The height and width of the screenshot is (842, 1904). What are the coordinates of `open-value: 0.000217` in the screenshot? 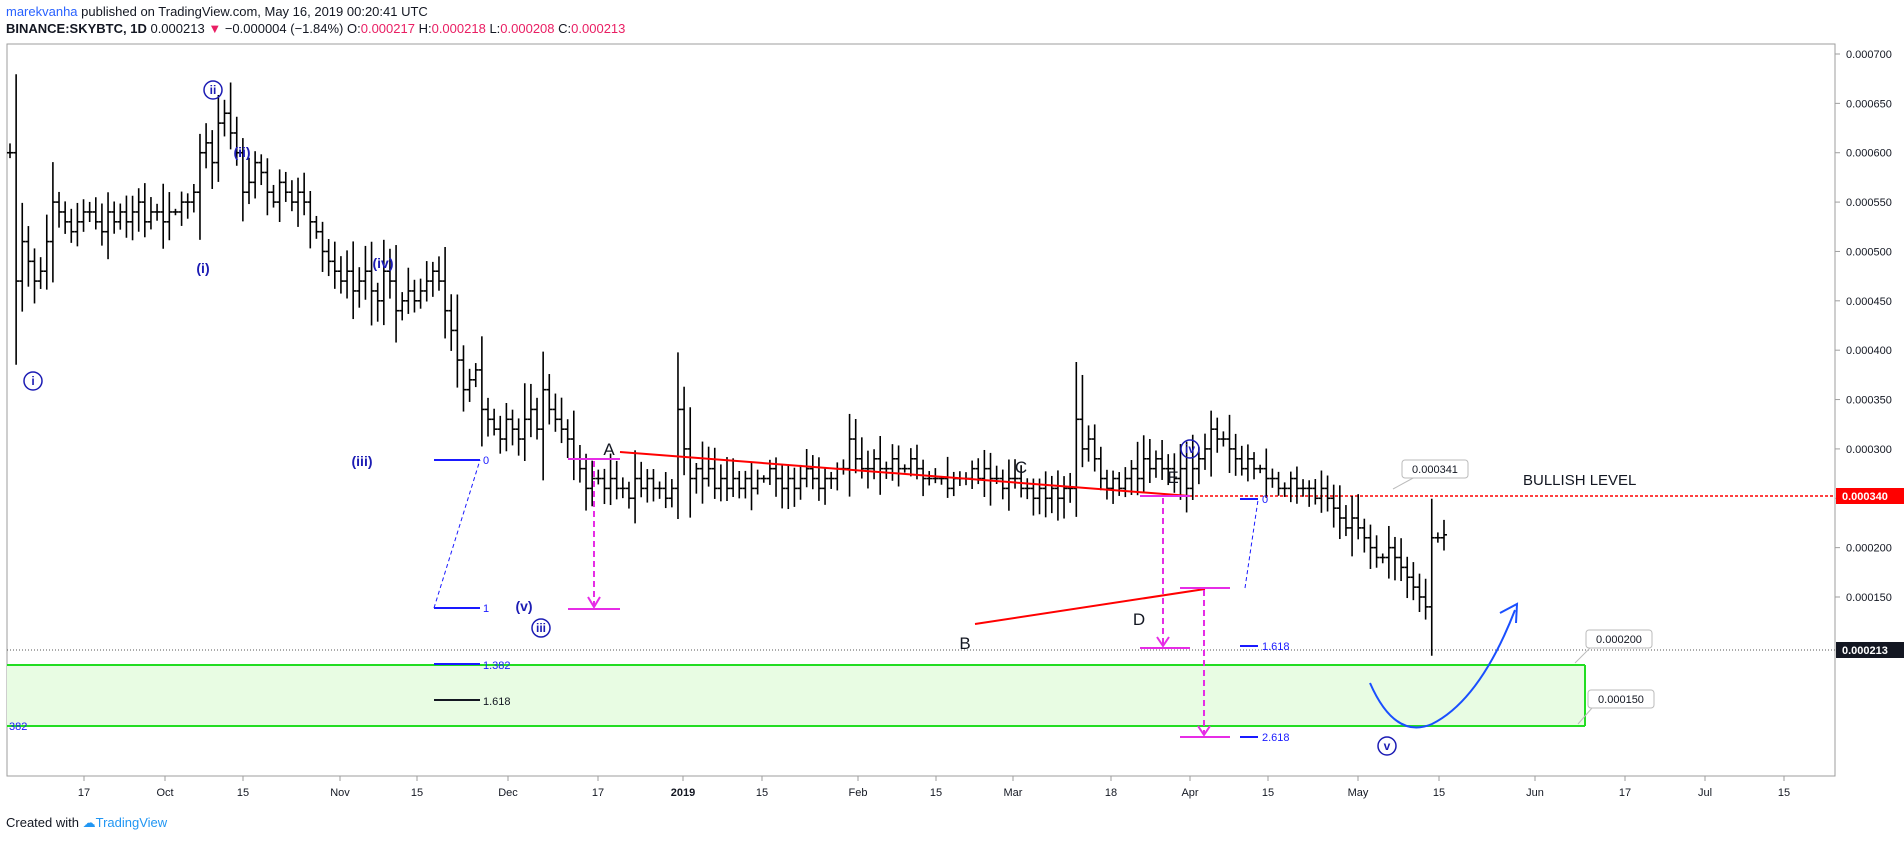 It's located at (387, 28).